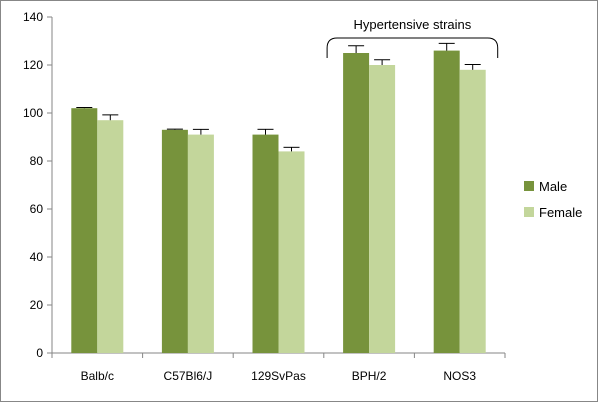 The image size is (598, 402). I want to click on y-axis-ticks: 0 20 40 60 80 100 120 140, so click(37, 185).